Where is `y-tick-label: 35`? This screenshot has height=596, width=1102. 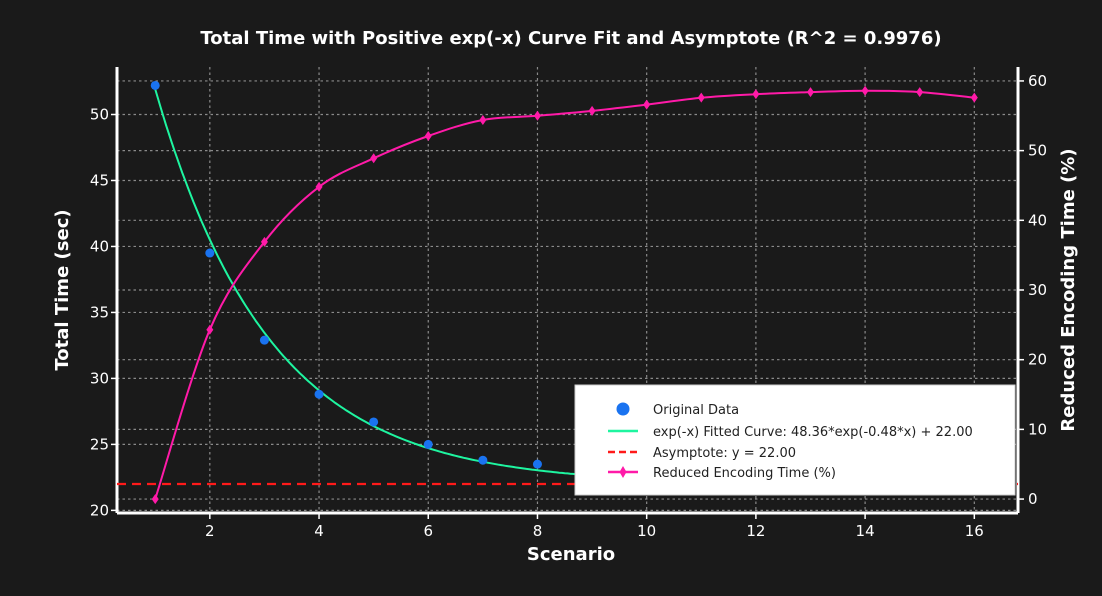
y-tick-label: 35 is located at coordinates (99, 312).